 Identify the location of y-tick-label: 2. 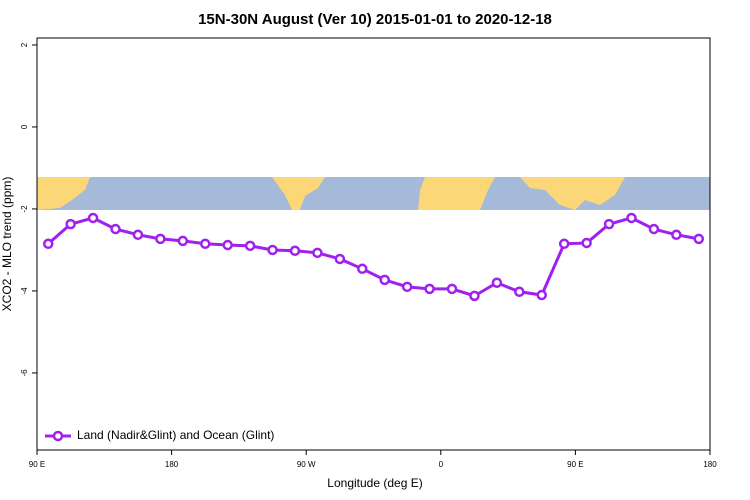
(24, 44).